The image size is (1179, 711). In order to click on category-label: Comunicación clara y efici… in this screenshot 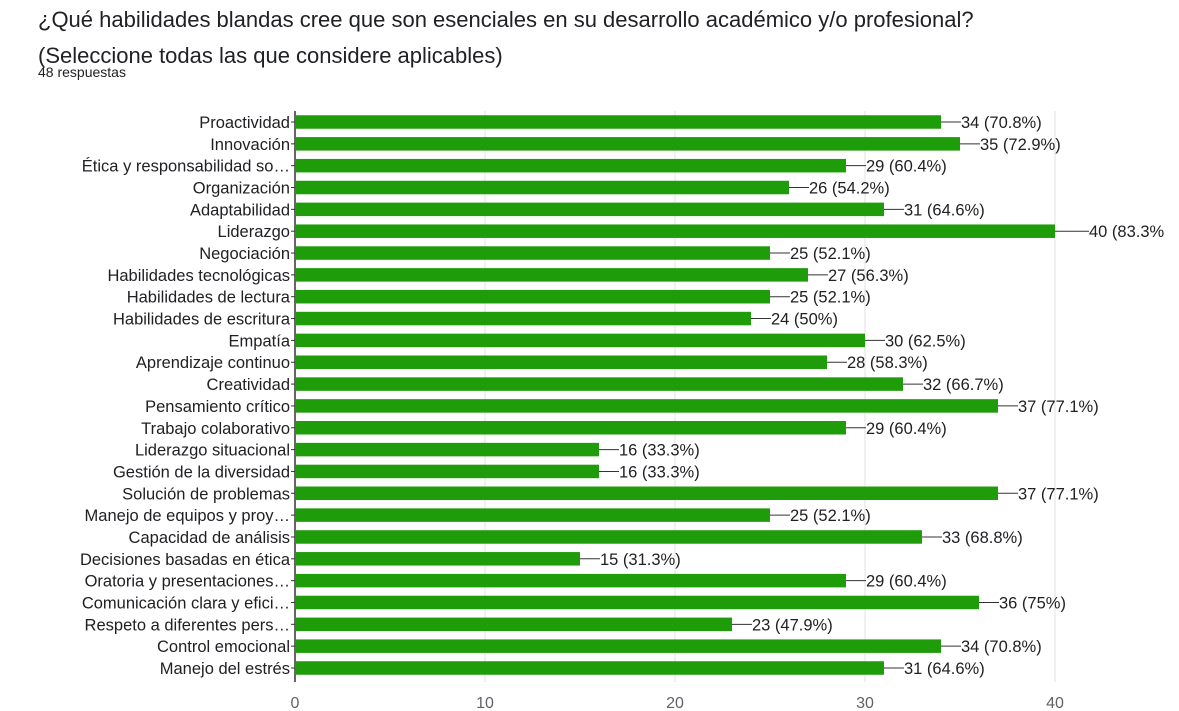, I will do `click(186, 603)`.